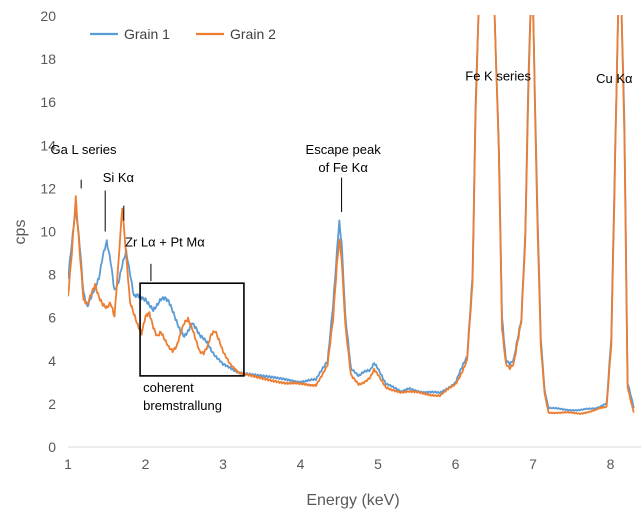 The height and width of the screenshot is (515, 641). Describe the element at coordinates (52, 447) in the screenshot. I see `y-tick-label: 0` at that location.